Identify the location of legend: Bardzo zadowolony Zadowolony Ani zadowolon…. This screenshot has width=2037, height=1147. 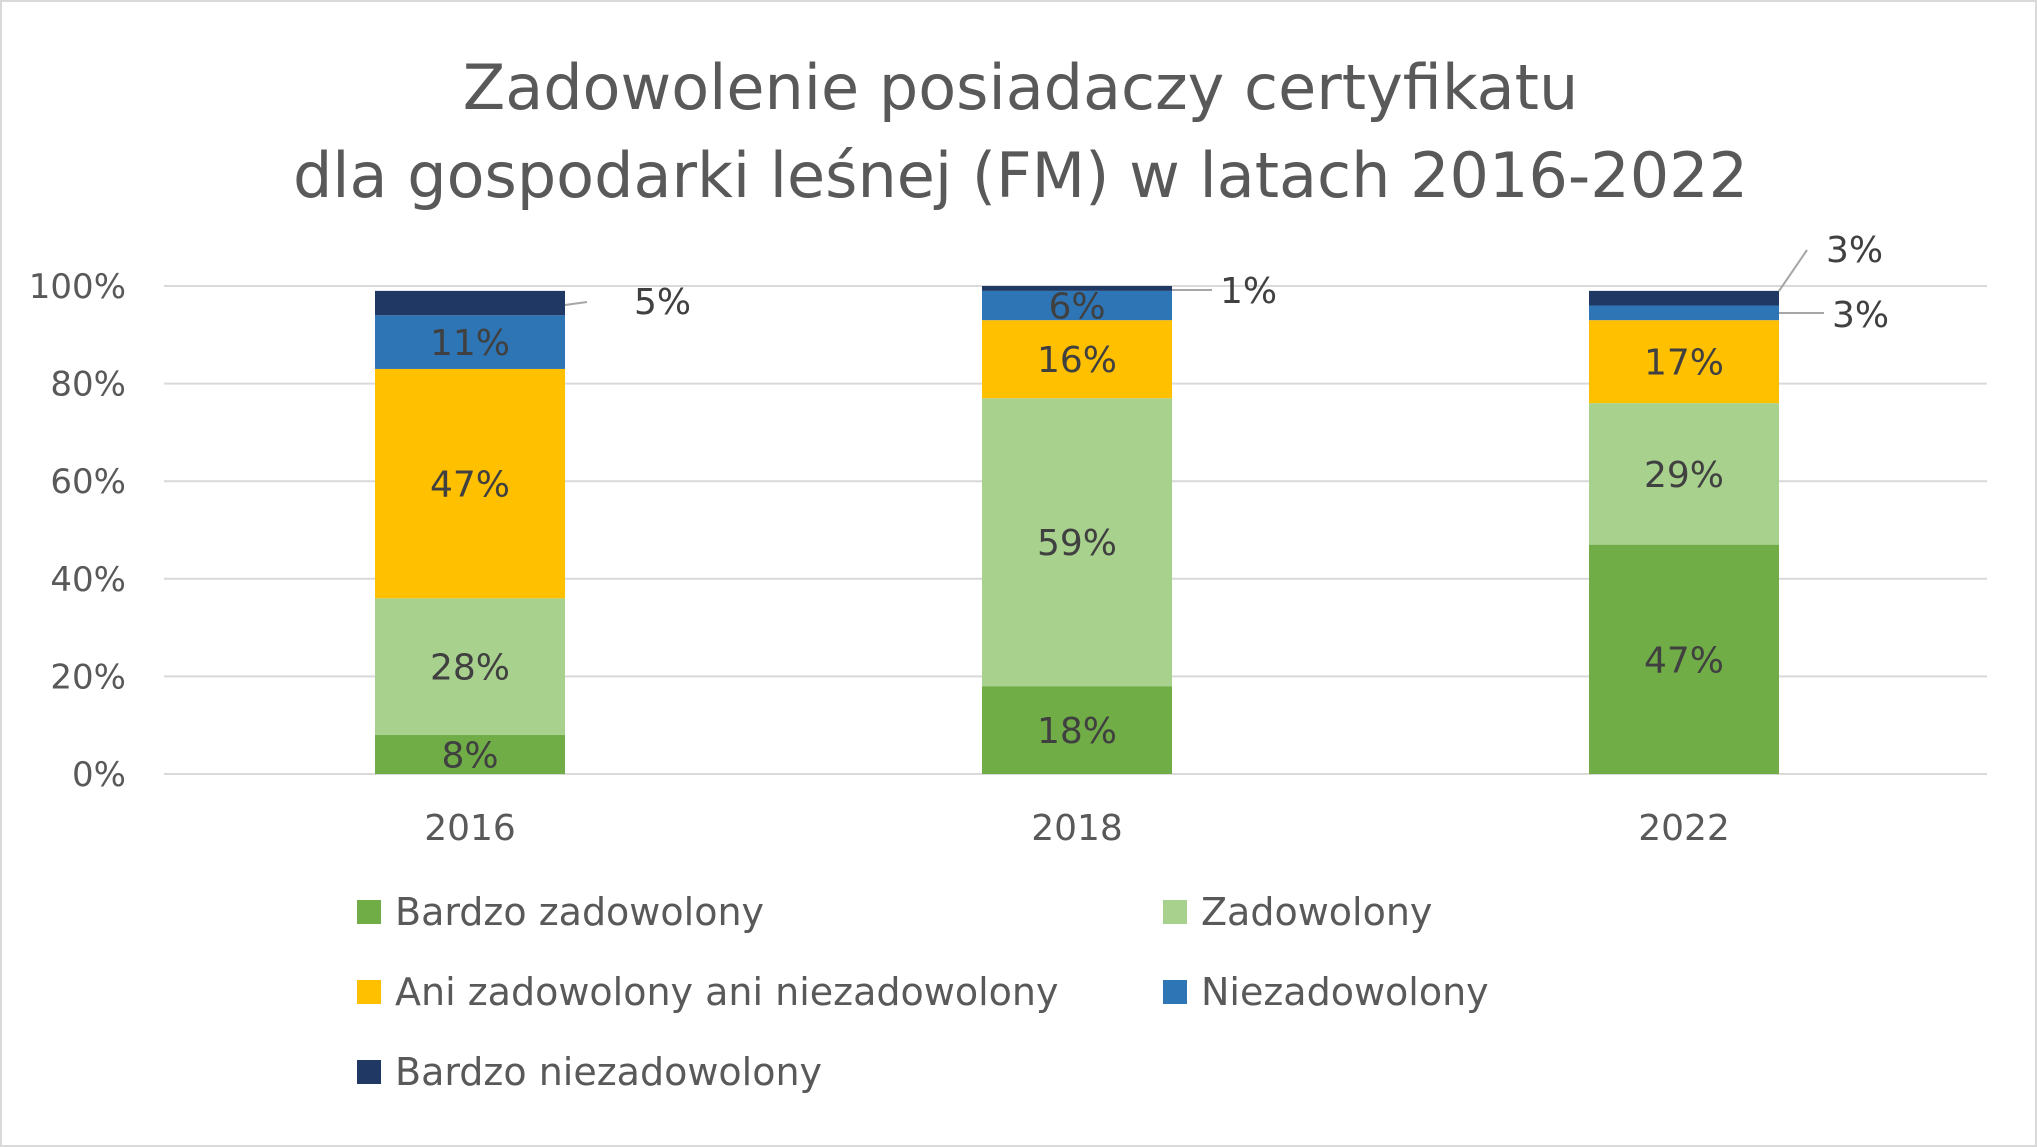
(1007, 1010).